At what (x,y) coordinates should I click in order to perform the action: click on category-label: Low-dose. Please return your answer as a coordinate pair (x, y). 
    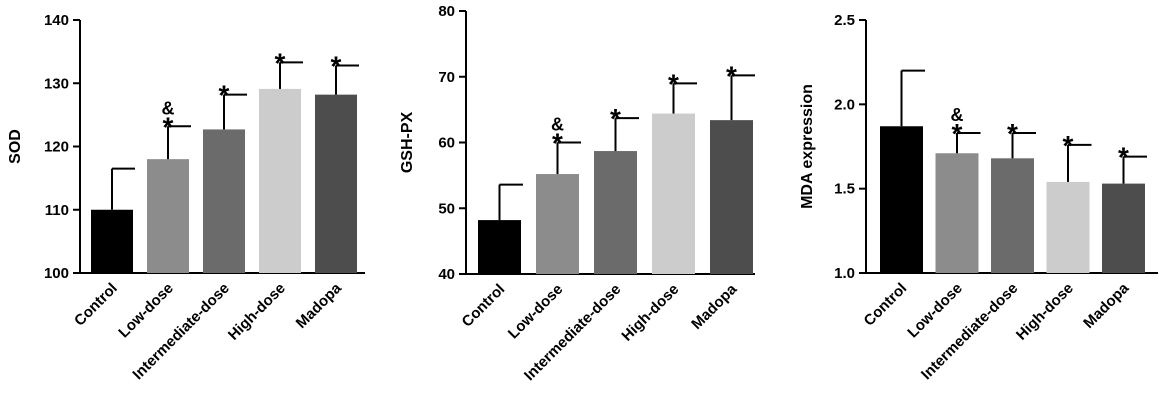
    Looking at the image, I should click on (536, 312).